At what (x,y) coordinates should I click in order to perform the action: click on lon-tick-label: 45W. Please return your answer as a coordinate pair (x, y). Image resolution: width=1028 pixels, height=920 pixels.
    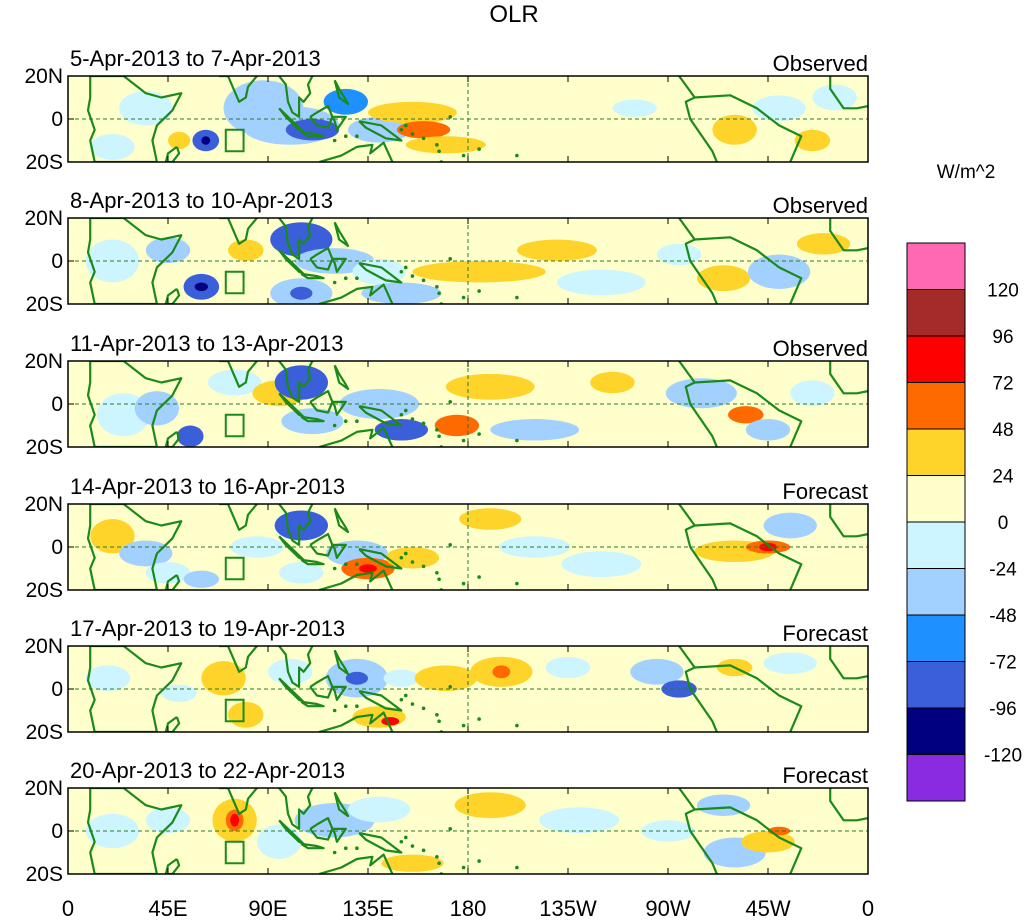
    Looking at the image, I should click on (767, 908).